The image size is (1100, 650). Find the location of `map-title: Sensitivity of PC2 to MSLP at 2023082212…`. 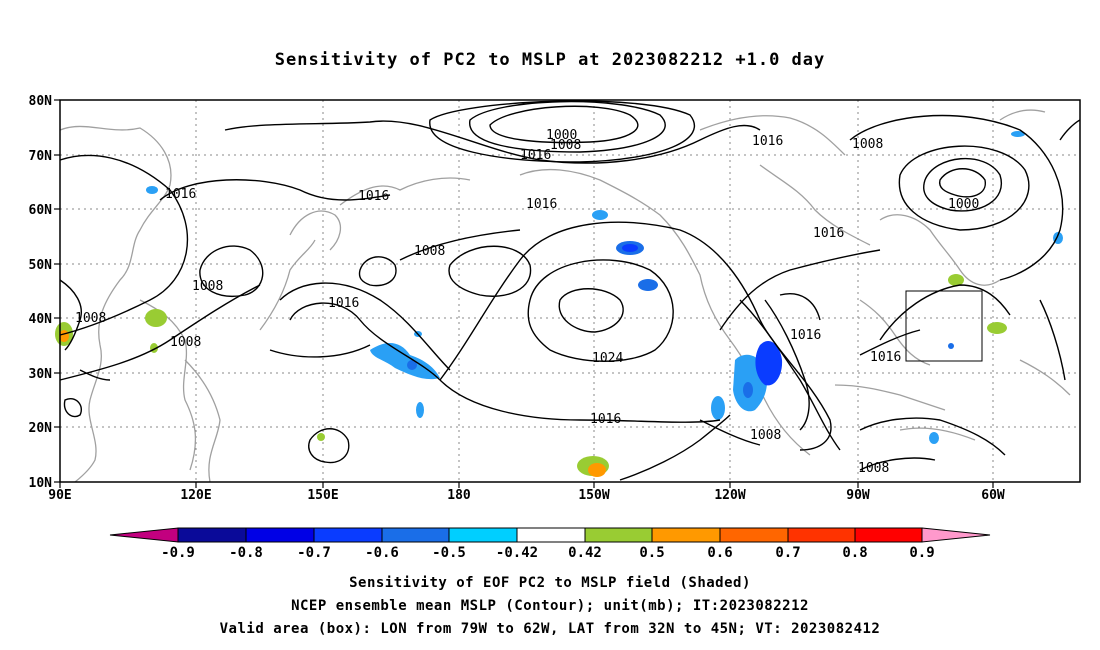

map-title: Sensitivity of PC2 to MSLP at 2023082212… is located at coordinates (550, 60).